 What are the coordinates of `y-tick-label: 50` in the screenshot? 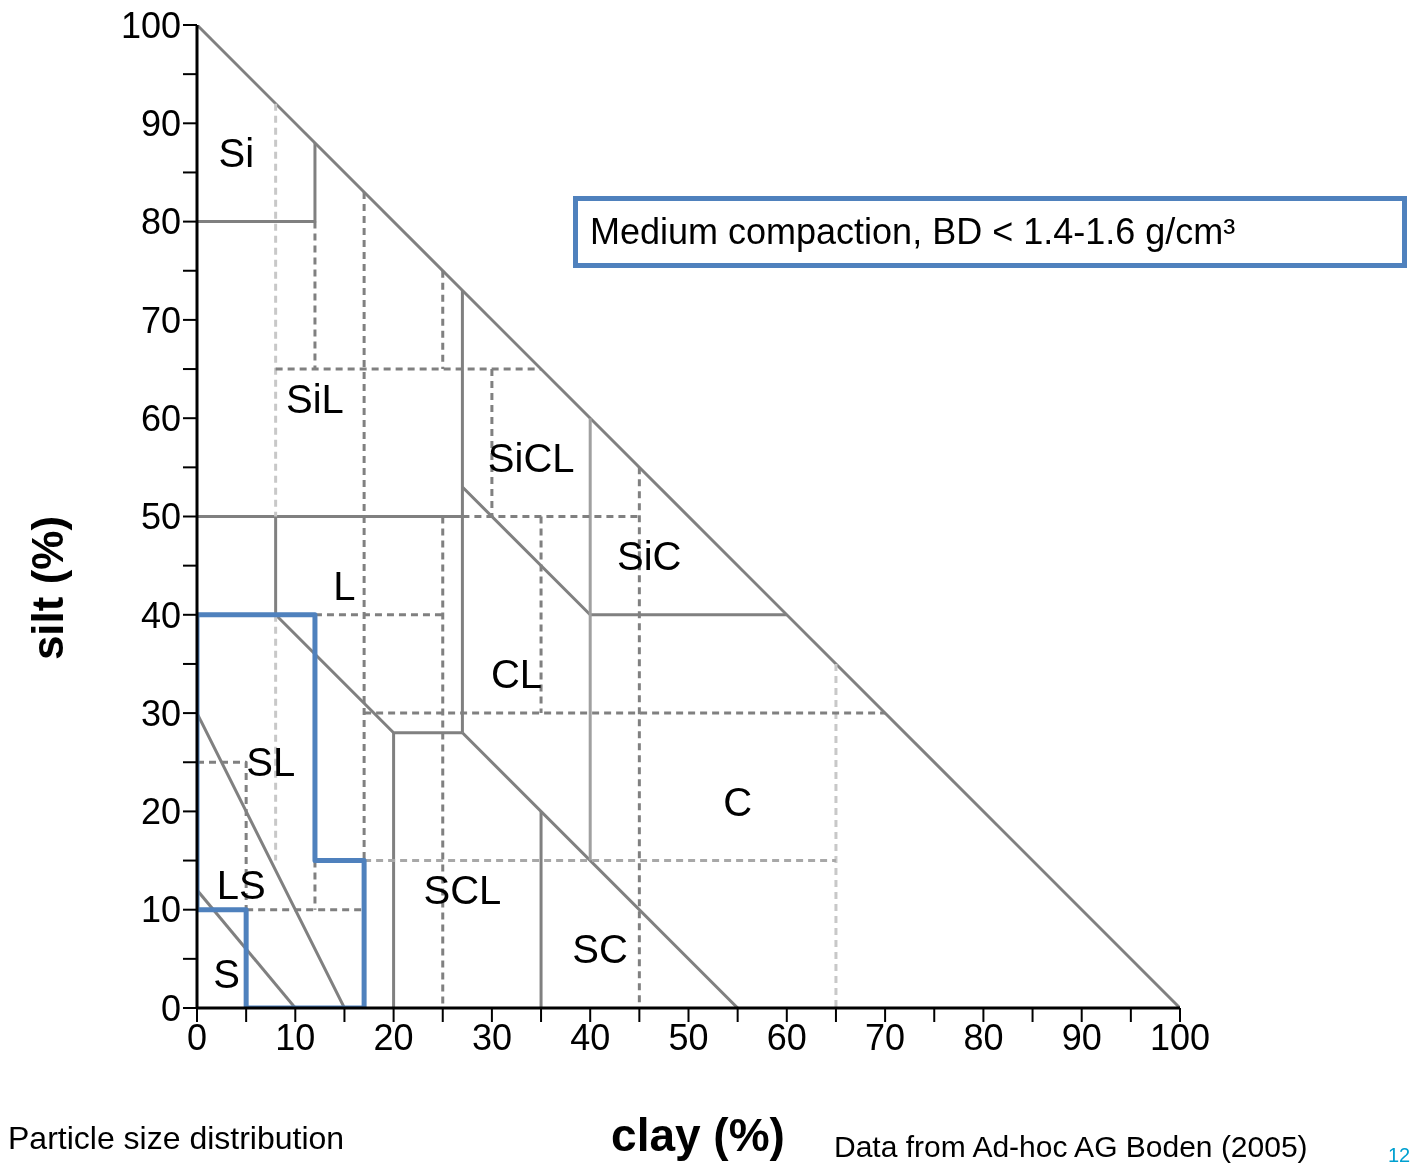 It's located at (160, 517).